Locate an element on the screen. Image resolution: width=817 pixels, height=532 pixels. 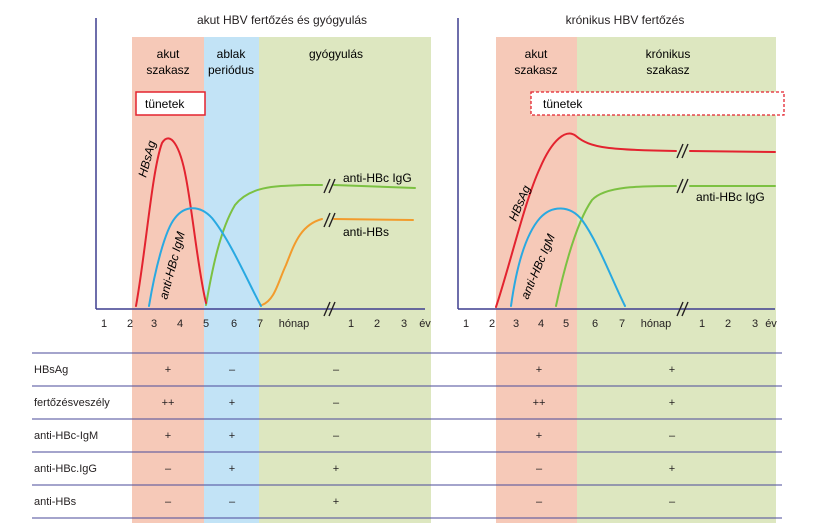
x-axis-ticks-left: 1 2 3 4 5 6 7 hónap 1 2 3 év is located at coordinates (266, 324).